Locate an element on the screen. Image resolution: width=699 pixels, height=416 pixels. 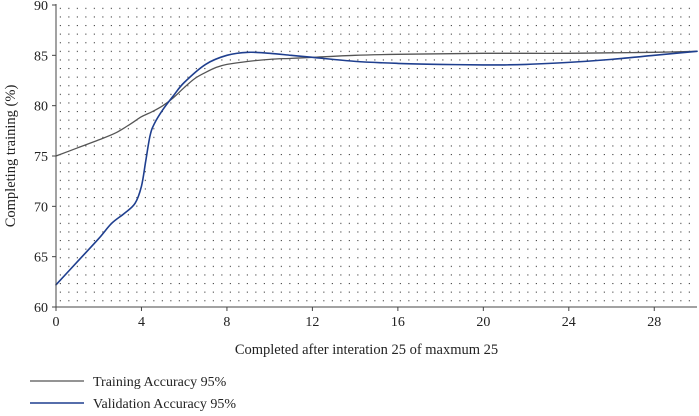
y-tick-label: 70 is located at coordinates (41, 207).